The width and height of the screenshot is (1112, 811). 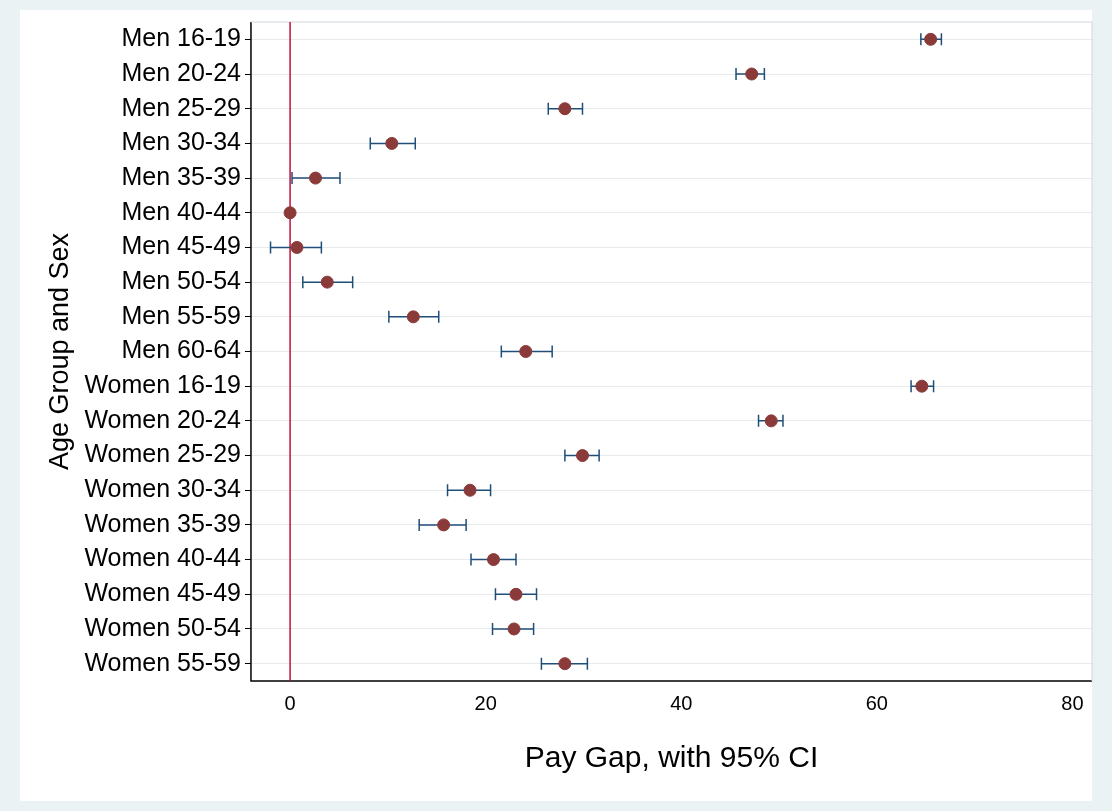 What do you see at coordinates (181, 141) in the screenshot?
I see `y-tick-label: Men 30-34` at bounding box center [181, 141].